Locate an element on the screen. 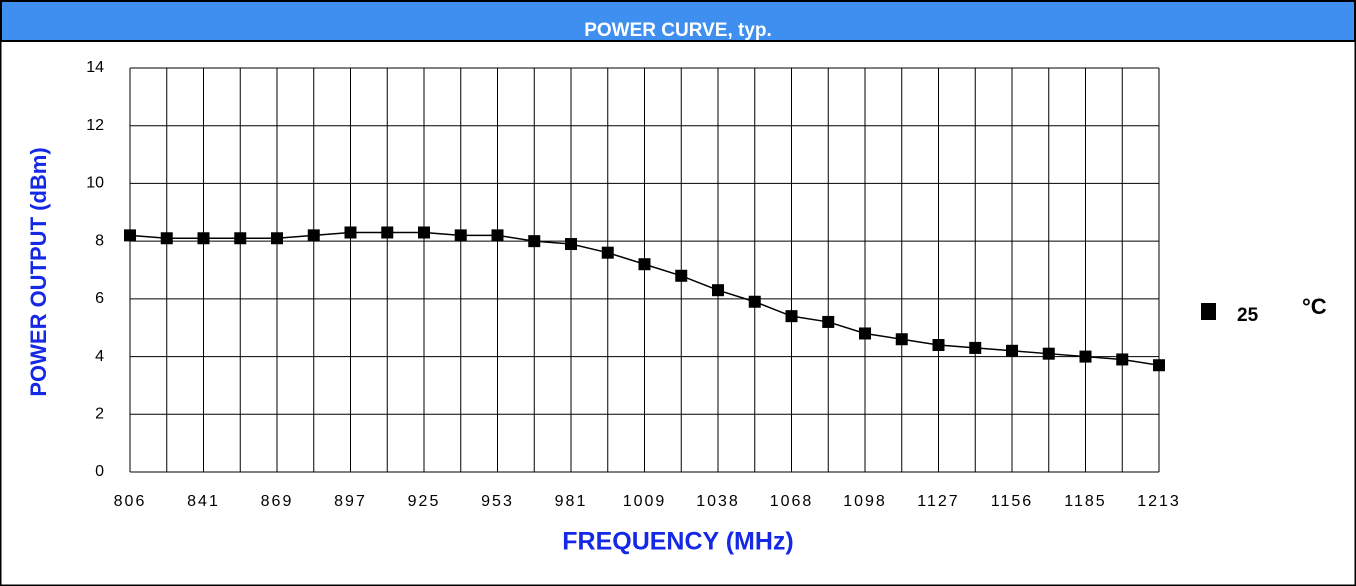 The image size is (1356, 586). legend-marker is located at coordinates (1208, 311).